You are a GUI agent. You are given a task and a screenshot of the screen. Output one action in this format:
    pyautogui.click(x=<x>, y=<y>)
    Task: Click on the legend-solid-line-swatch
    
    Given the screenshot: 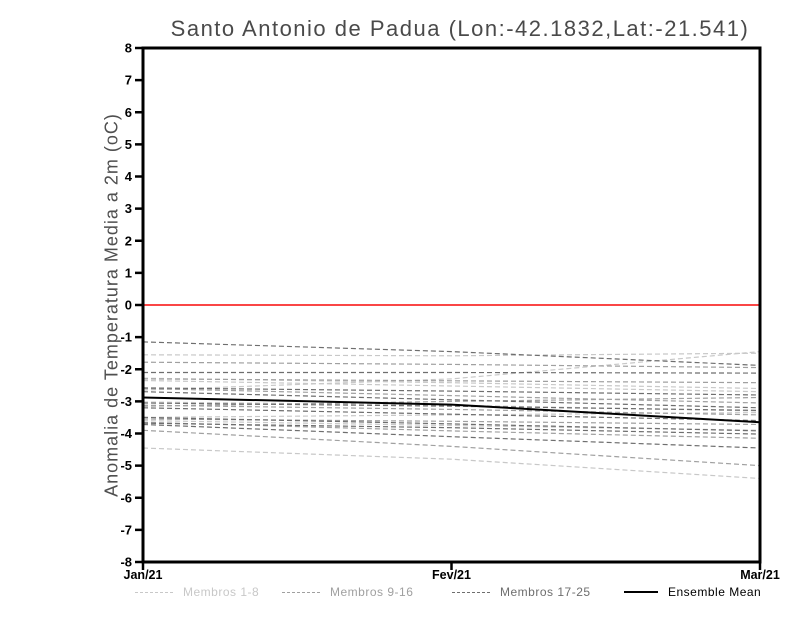 What is the action you would take?
    pyautogui.click(x=641, y=592)
    